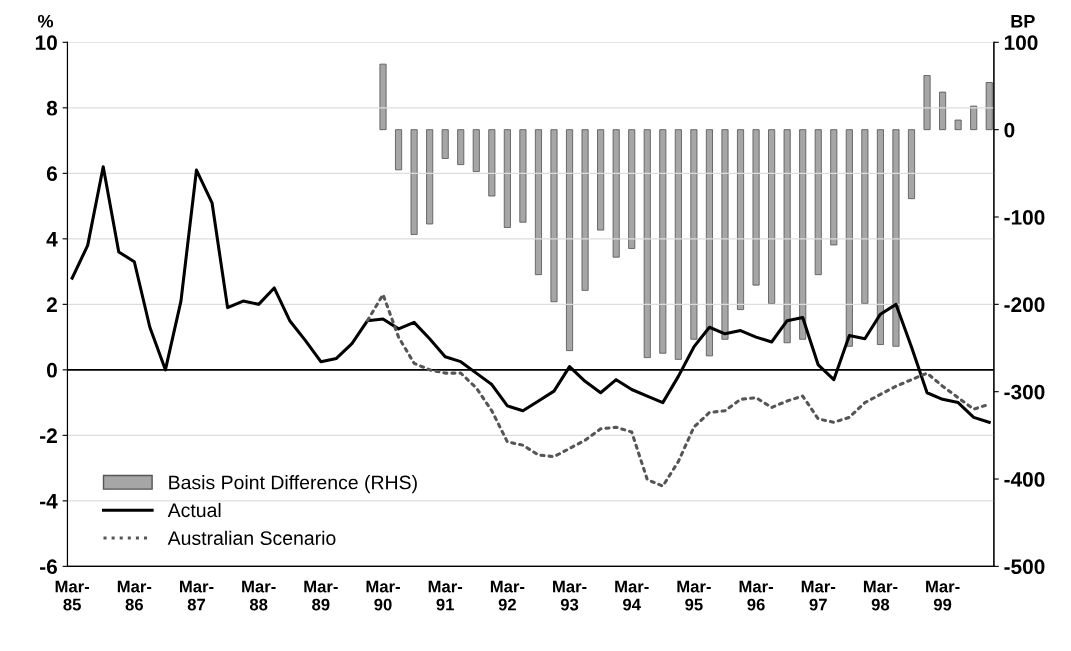 The image size is (1071, 651). What do you see at coordinates (818, 595) in the screenshot?
I see `x-tick-label: Mar- 97` at bounding box center [818, 595].